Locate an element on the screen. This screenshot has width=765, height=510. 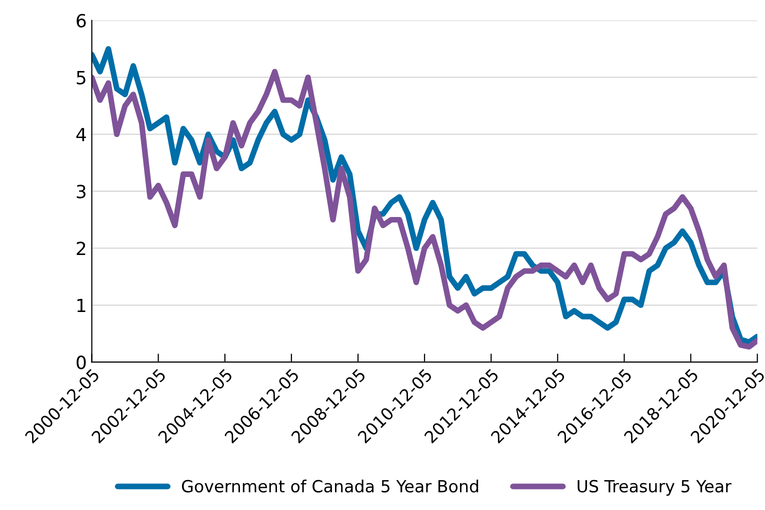
y-tick-label: 0 is located at coordinates (81, 363).